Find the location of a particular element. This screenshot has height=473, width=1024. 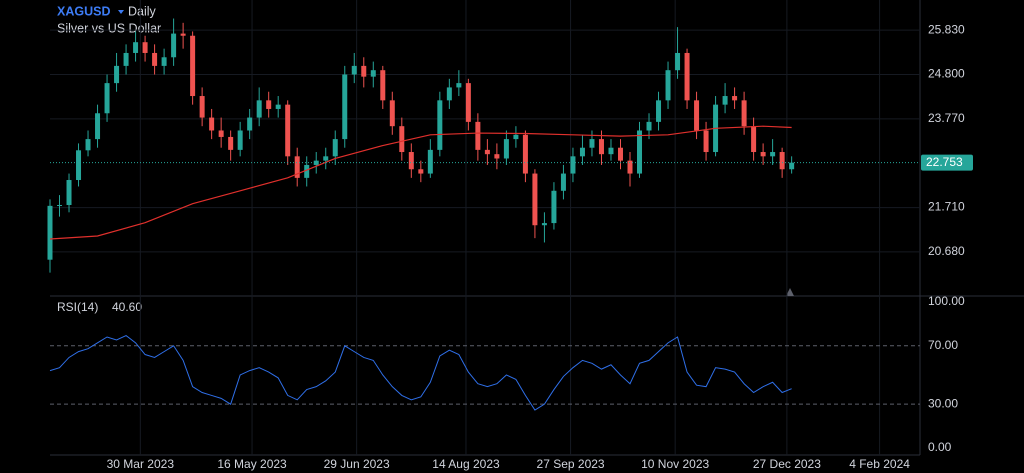

x-tick-label: 30 Mar 2023 is located at coordinates (141, 464).